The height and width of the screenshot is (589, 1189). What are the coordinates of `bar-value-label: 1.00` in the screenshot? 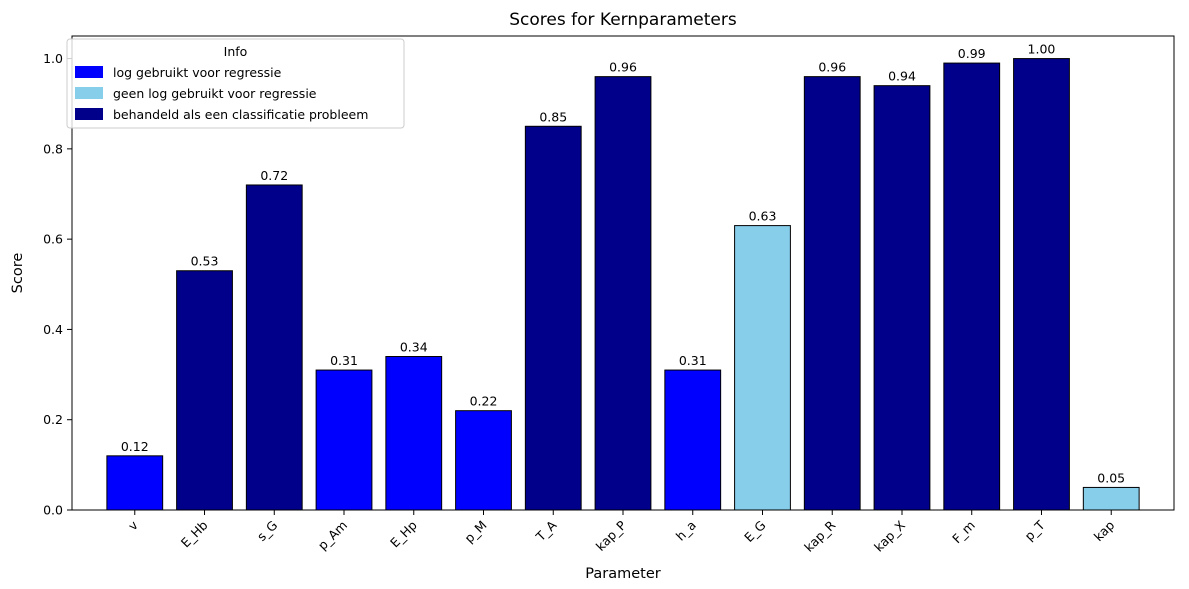 It's located at (1042, 49).